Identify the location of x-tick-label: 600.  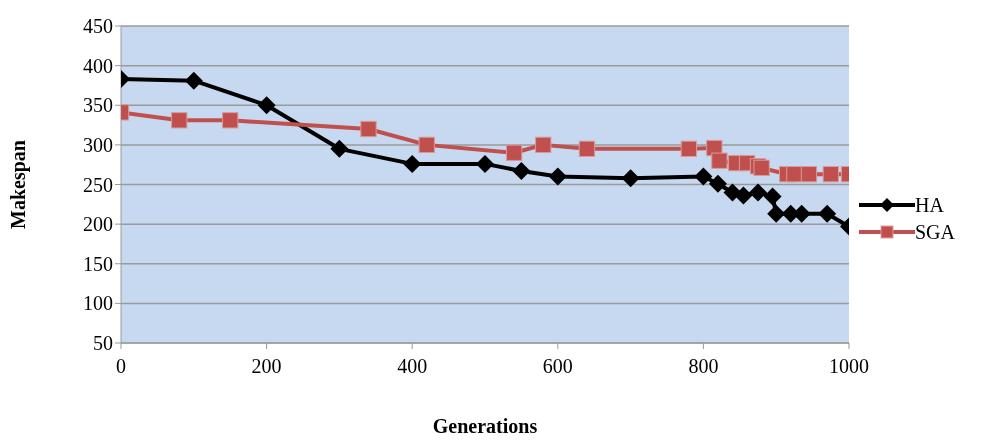
(557, 366).